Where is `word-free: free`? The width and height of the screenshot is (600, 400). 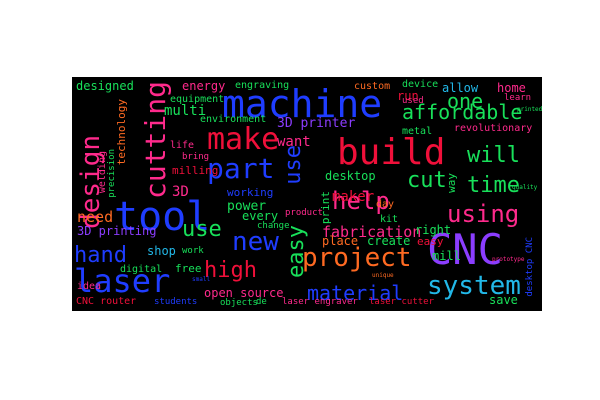
word-free: free is located at coordinates (188, 268).